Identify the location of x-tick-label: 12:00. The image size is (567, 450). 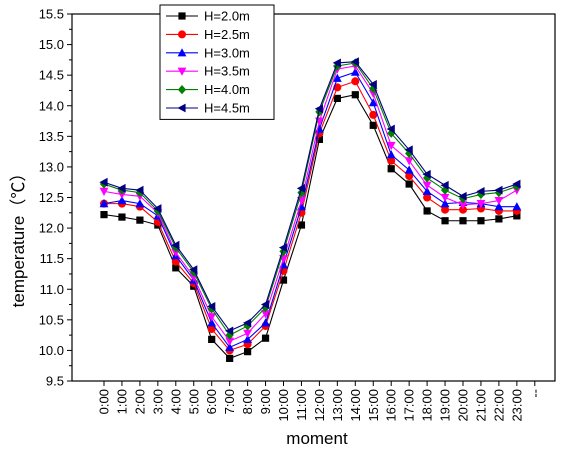
(319, 405).